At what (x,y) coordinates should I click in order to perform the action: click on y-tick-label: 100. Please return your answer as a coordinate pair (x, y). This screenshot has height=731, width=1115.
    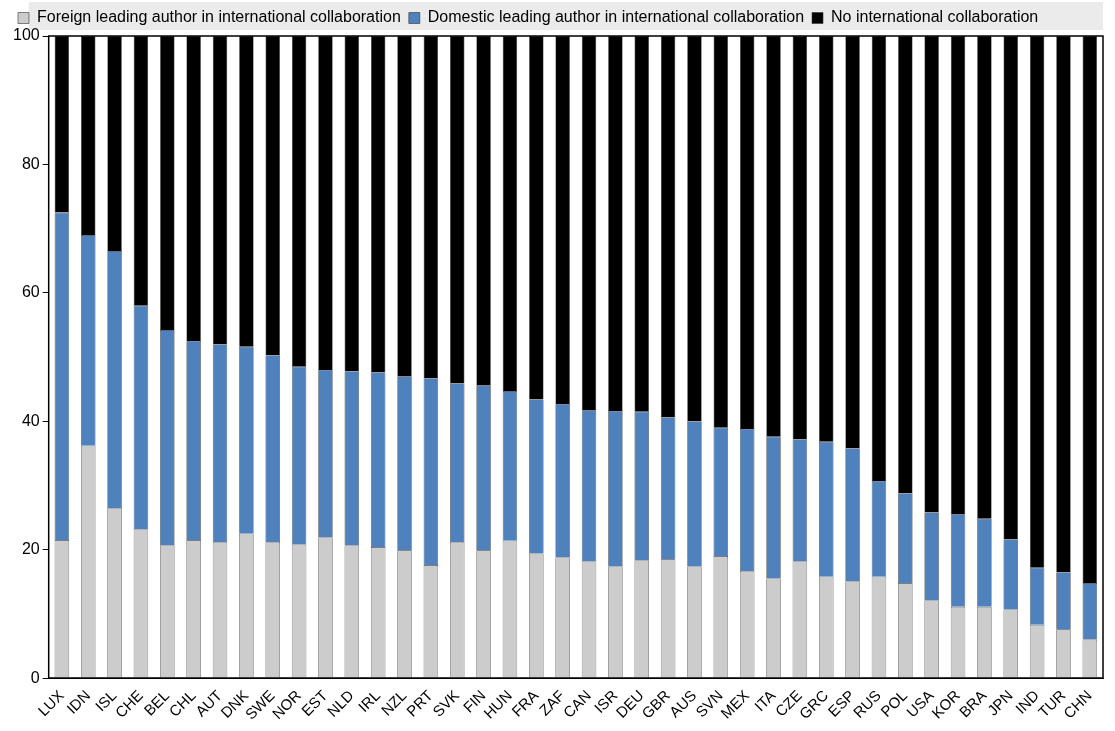
    Looking at the image, I should click on (26, 35).